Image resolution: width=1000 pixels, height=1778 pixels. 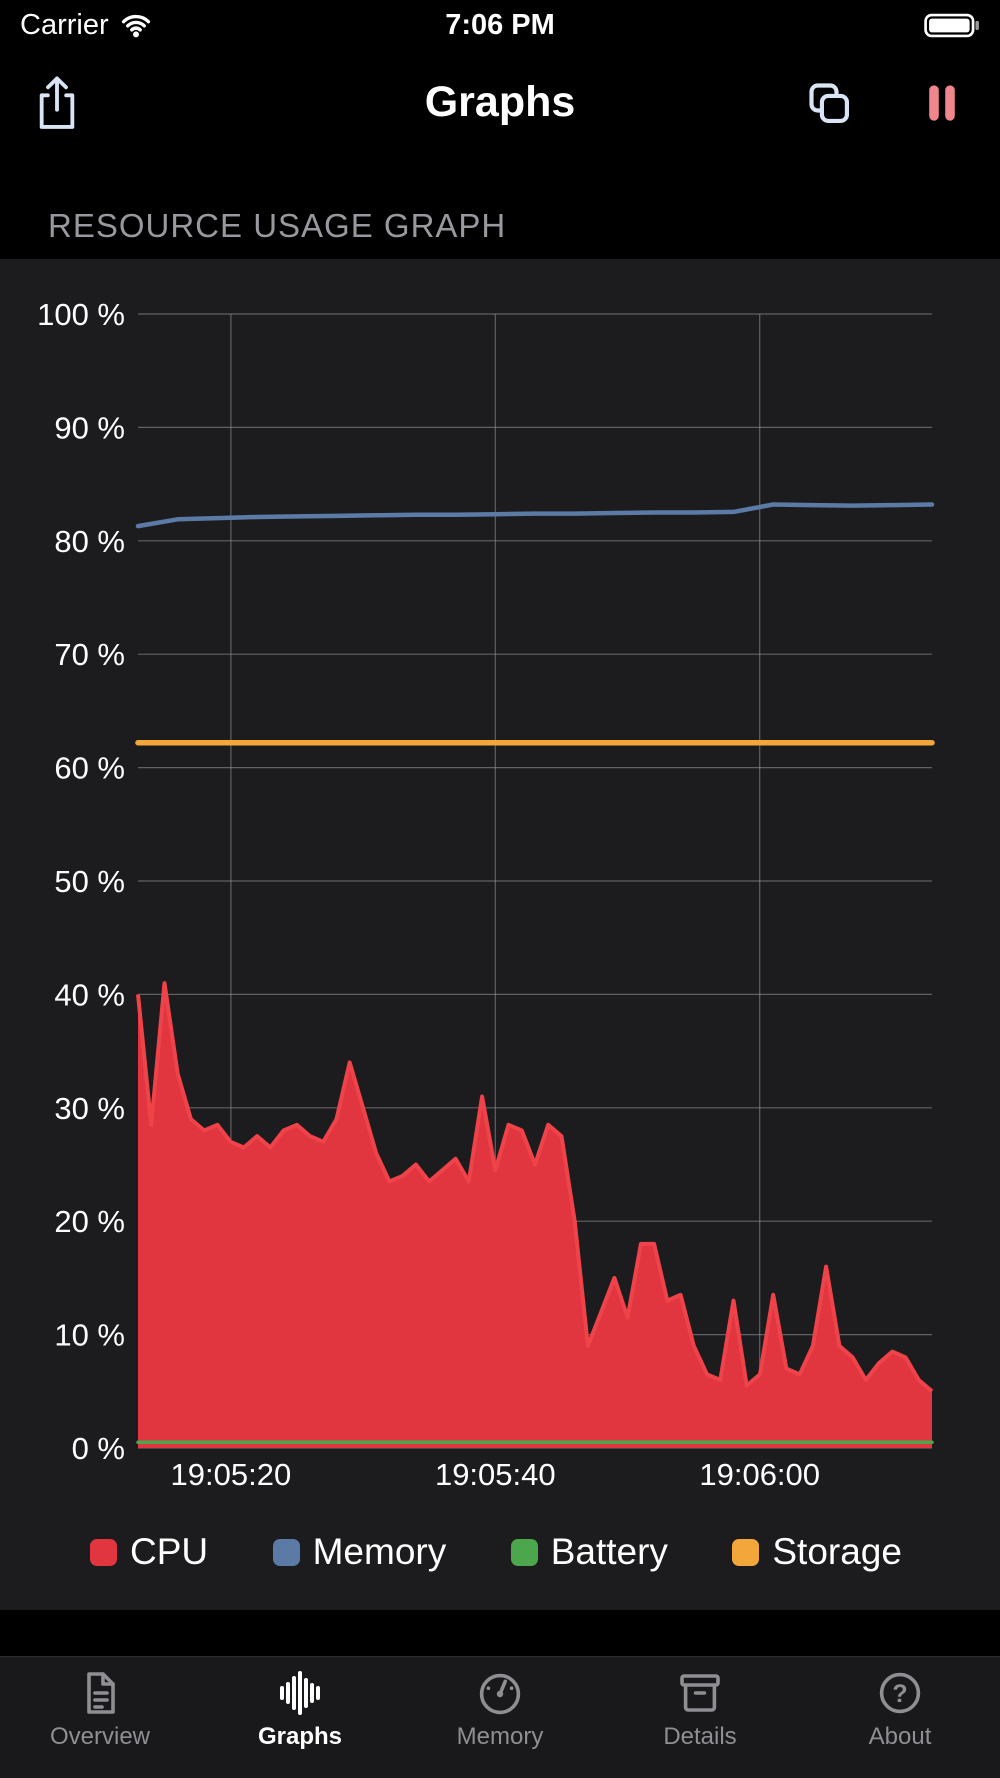 I want to click on legend-item-storage: Storage, so click(x=817, y=1552).